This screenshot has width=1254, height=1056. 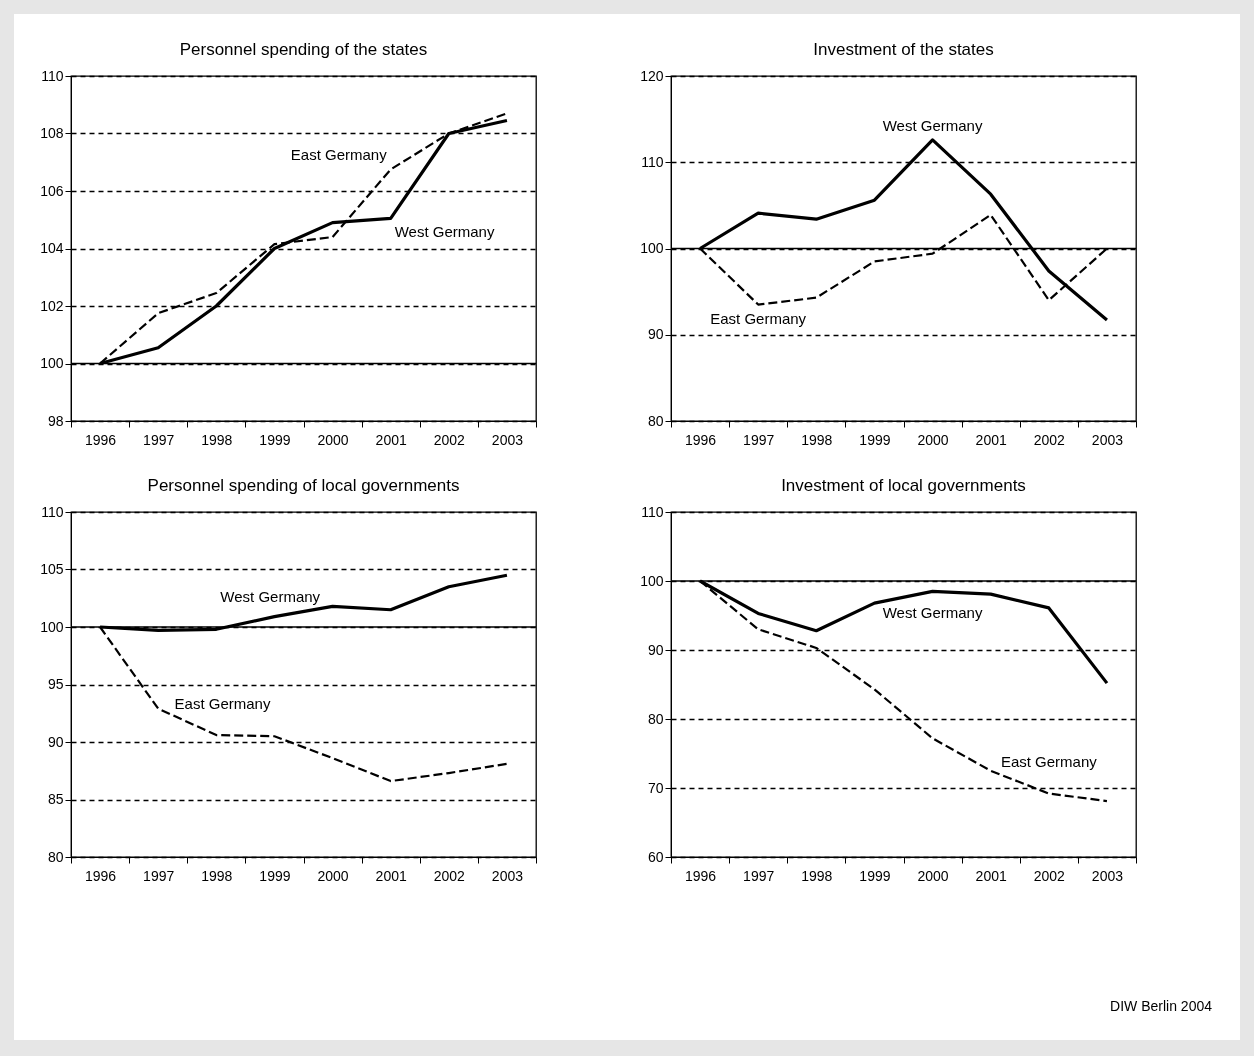 What do you see at coordinates (52, 305) in the screenshot?
I see `y-tick-label: 102` at bounding box center [52, 305].